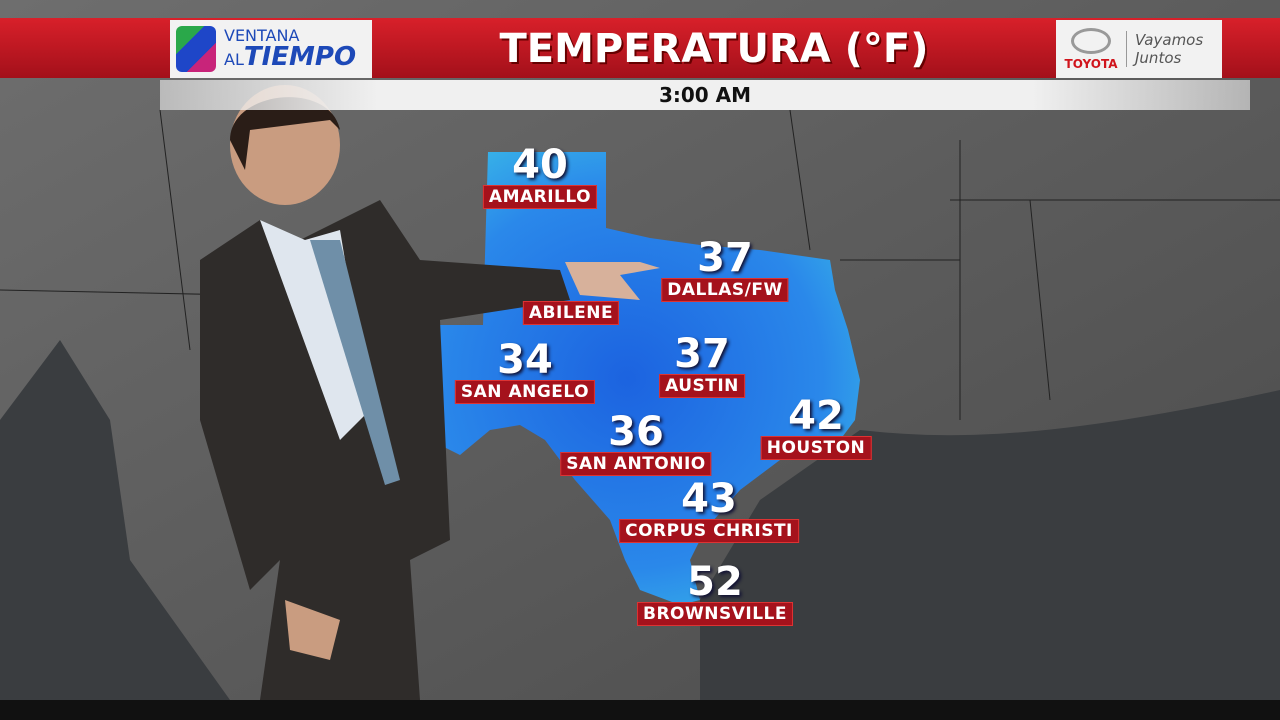 The height and width of the screenshot is (720, 1280). I want to click on city-austin: 37 AUSTIN, so click(702, 366).